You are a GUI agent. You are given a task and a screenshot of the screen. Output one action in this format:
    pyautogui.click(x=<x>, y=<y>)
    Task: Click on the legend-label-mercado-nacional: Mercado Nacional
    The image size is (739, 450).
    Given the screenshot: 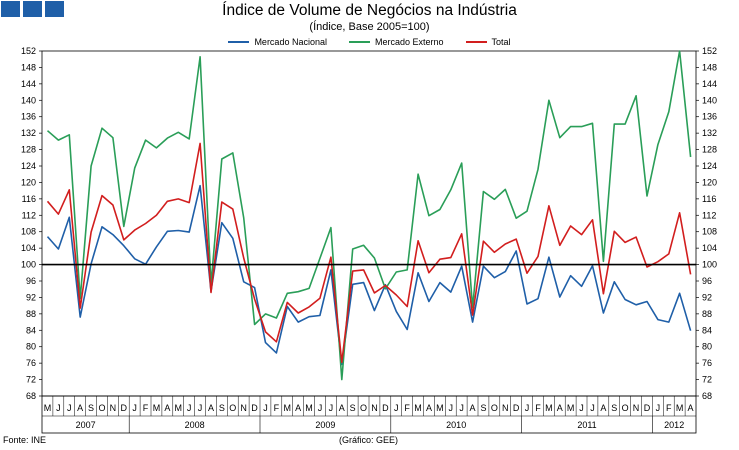 What is the action you would take?
    pyautogui.click(x=290, y=42)
    